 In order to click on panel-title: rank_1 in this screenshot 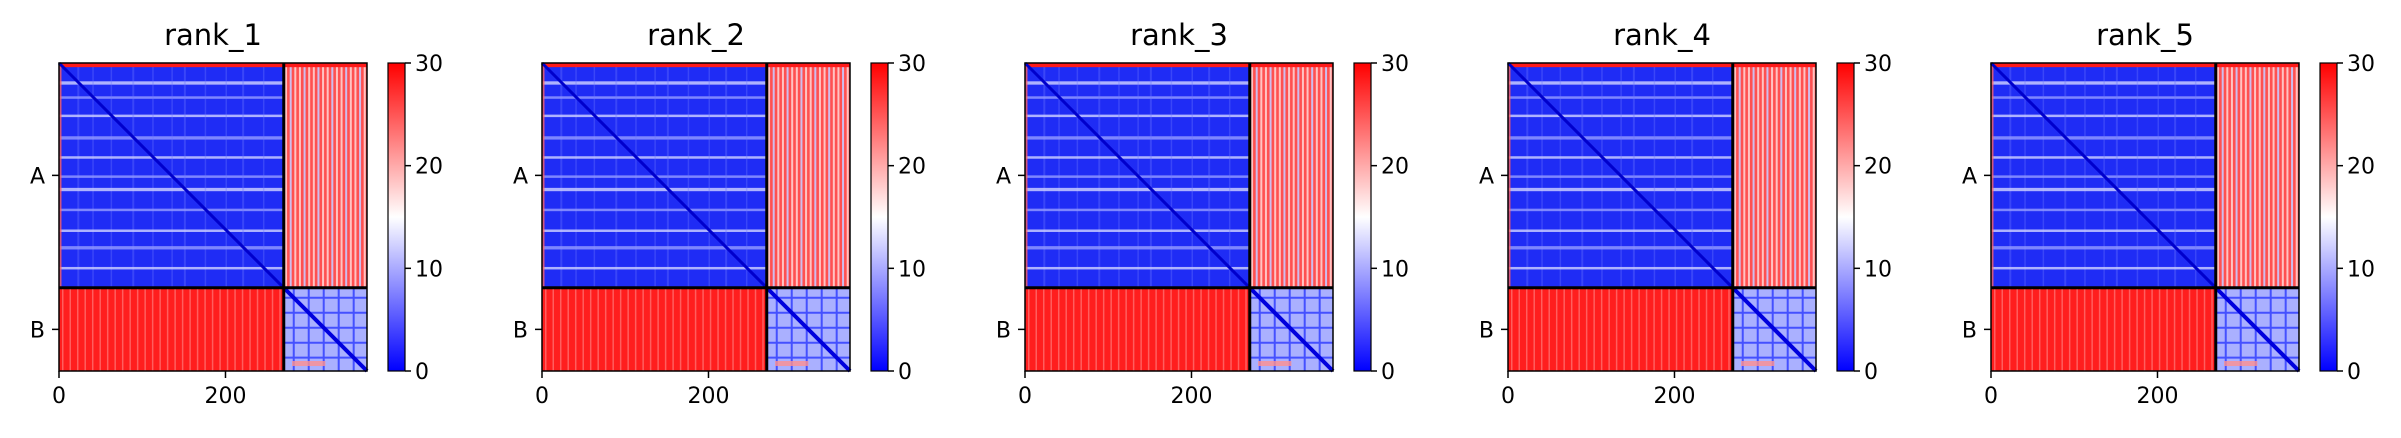, I will do `click(213, 35)`.